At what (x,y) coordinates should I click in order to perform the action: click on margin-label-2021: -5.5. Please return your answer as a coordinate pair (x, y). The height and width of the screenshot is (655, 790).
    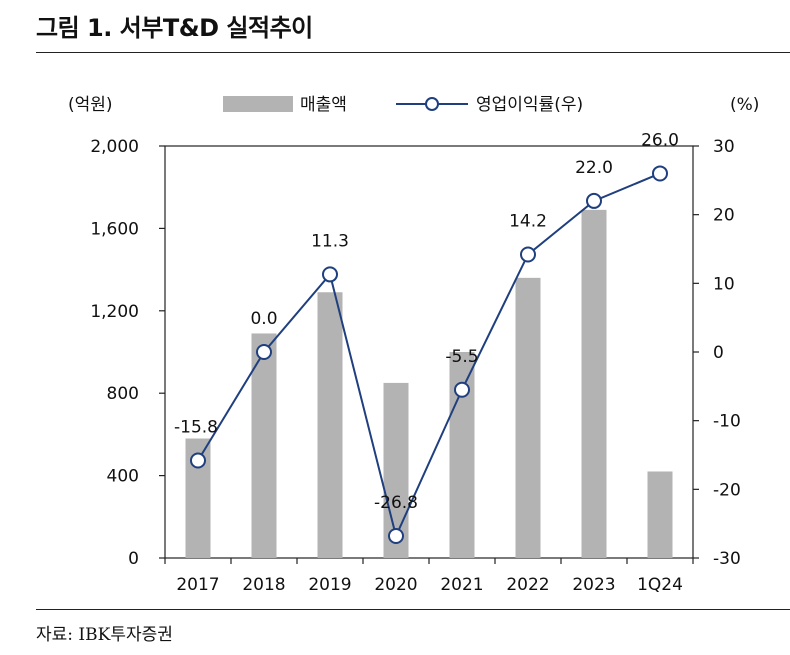
    Looking at the image, I should click on (461, 357).